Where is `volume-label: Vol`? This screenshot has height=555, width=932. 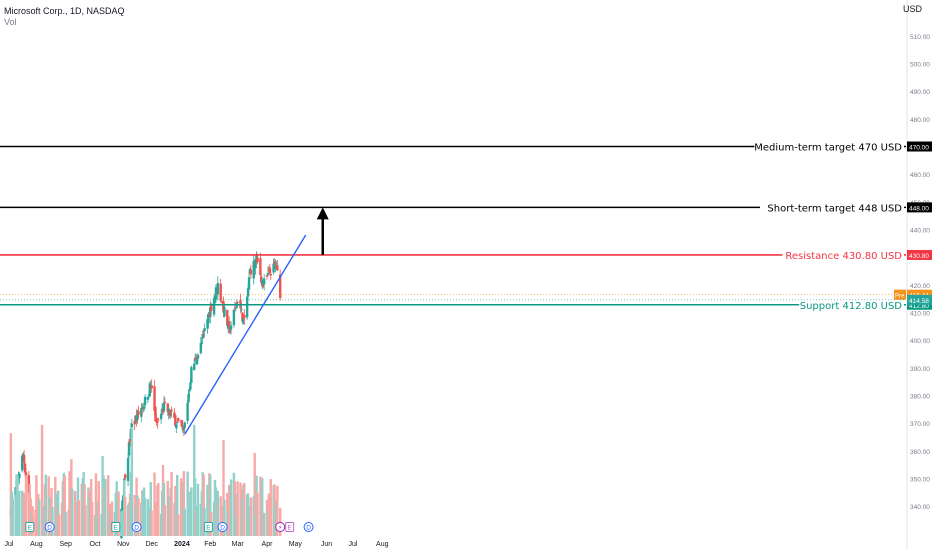 volume-label: Vol is located at coordinates (10, 22).